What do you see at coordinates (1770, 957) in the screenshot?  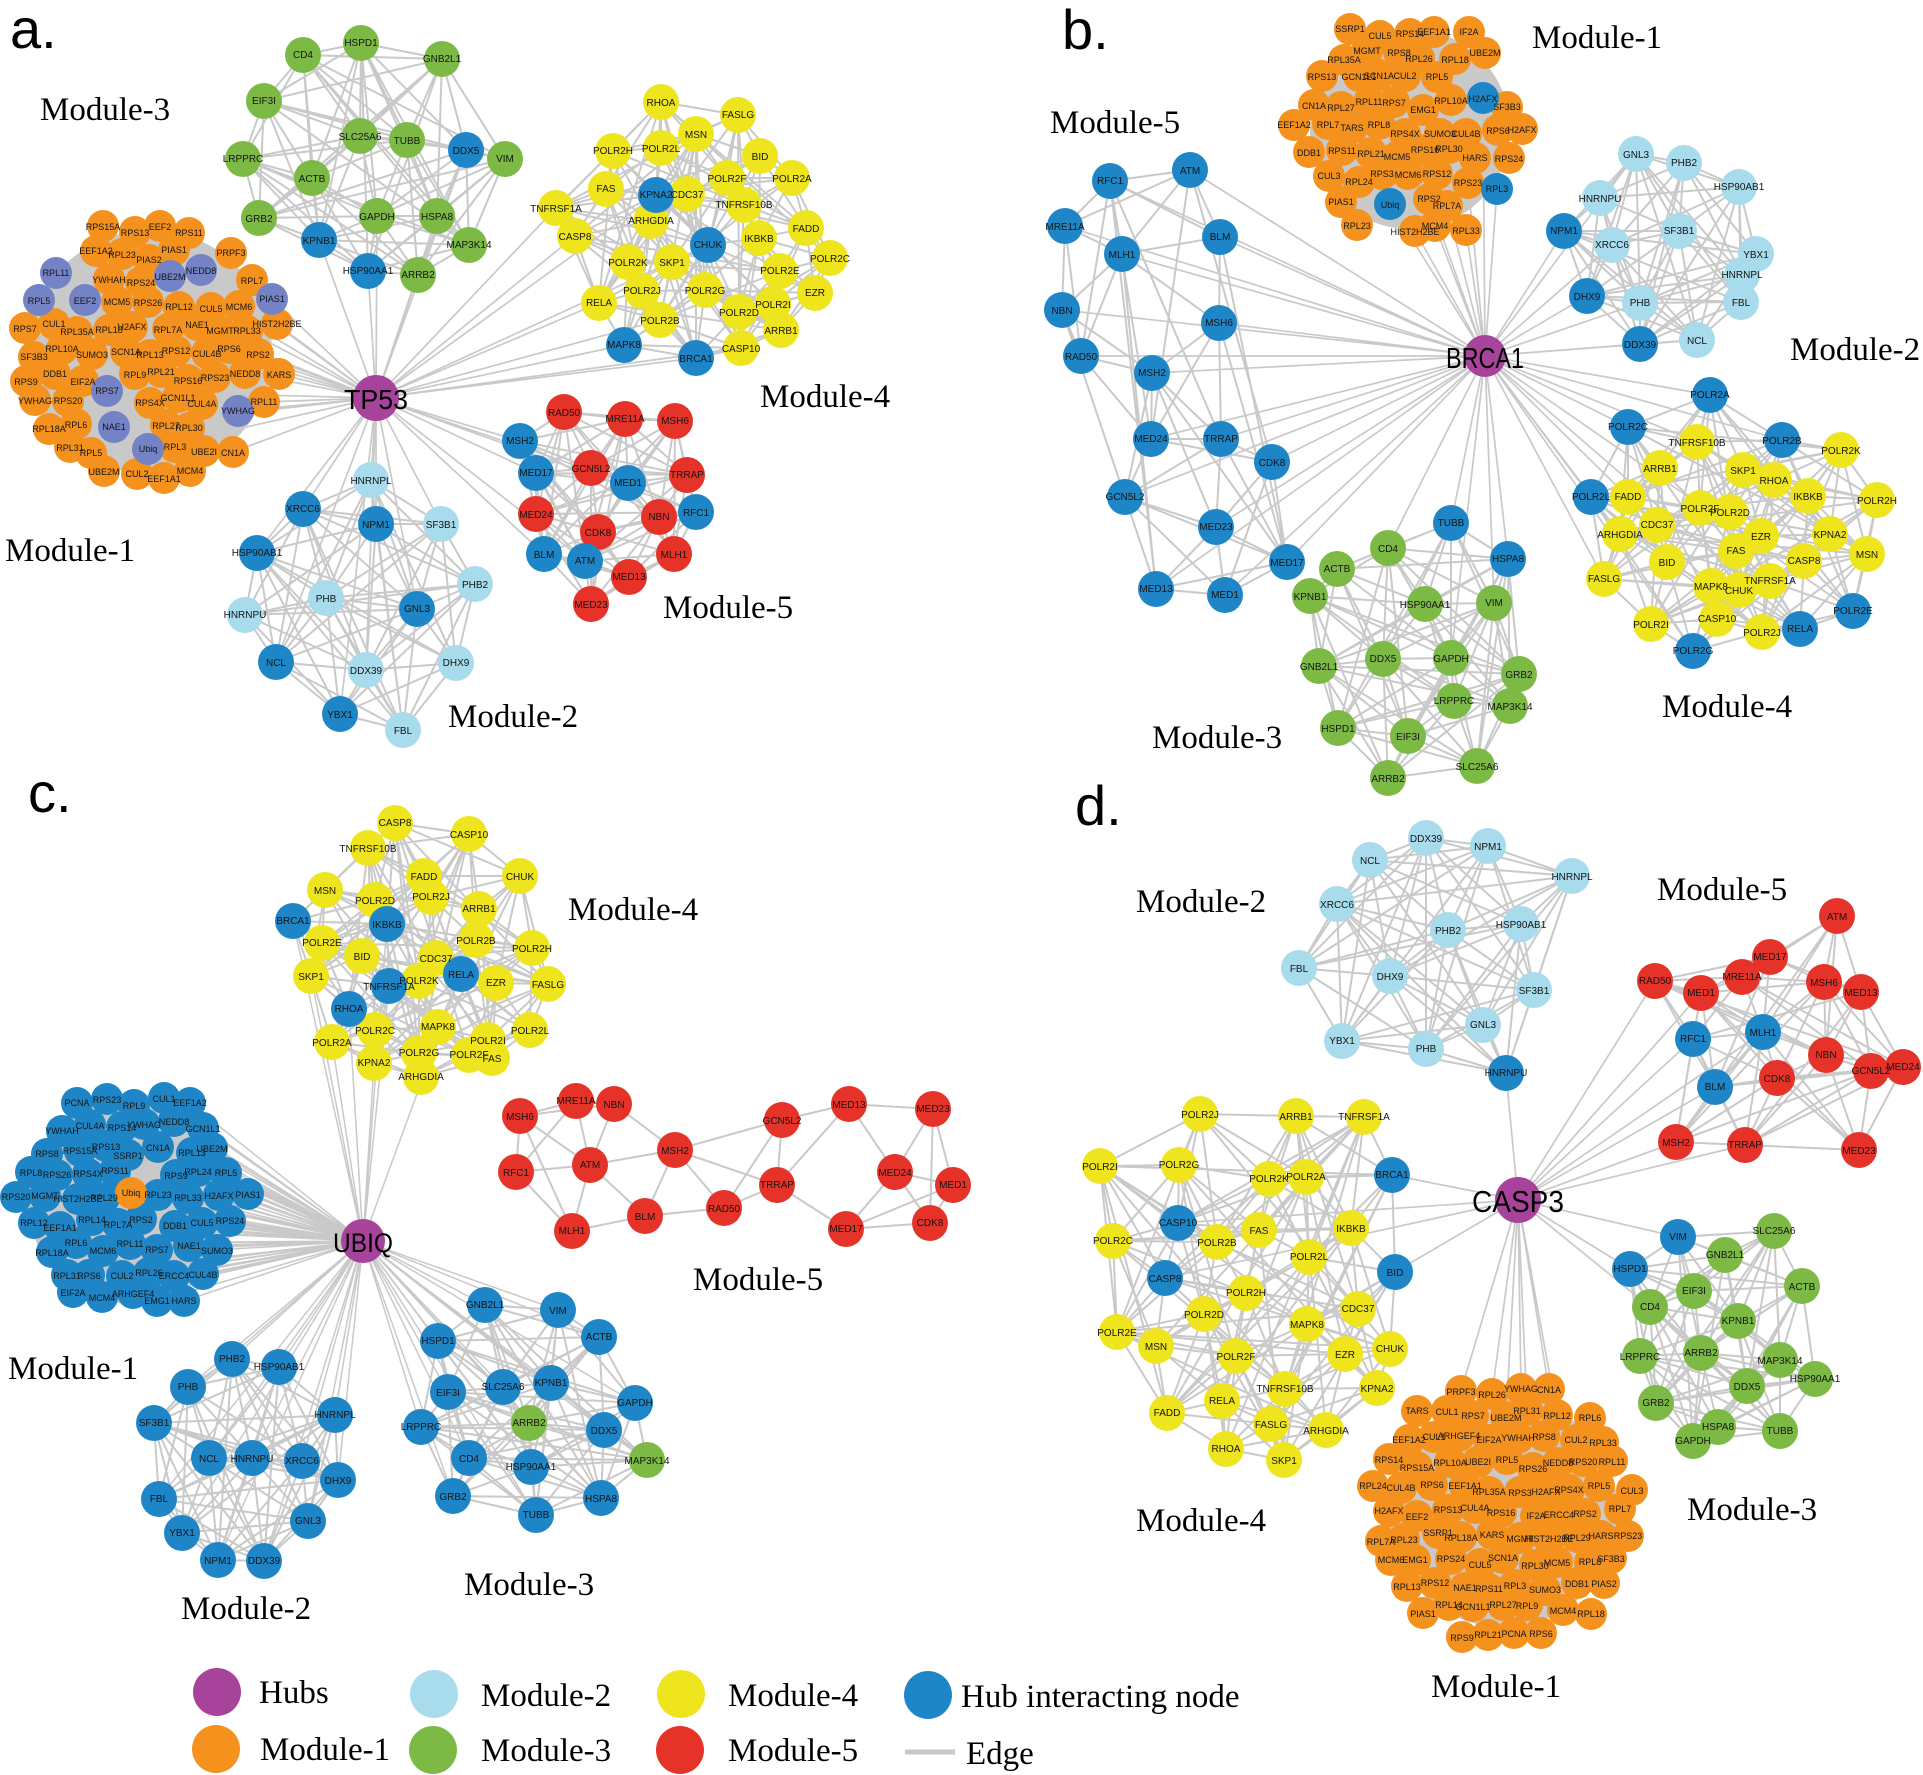 I see `svg-text: MED17` at bounding box center [1770, 957].